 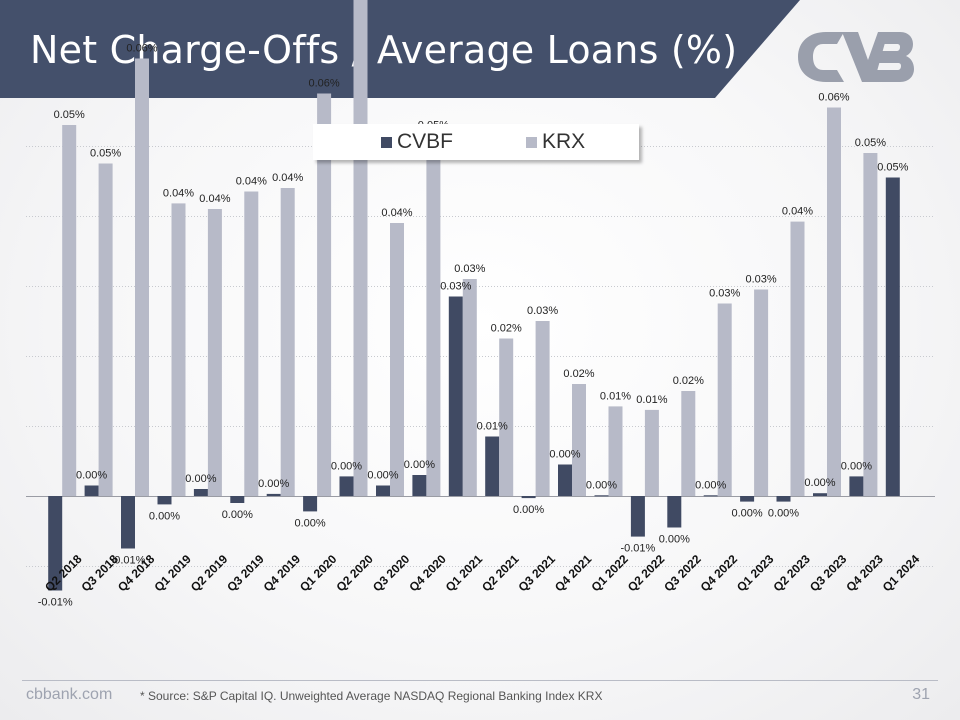 What do you see at coordinates (251, 343) in the screenshot?
I see `bar-krx-q3-2019` at bounding box center [251, 343].